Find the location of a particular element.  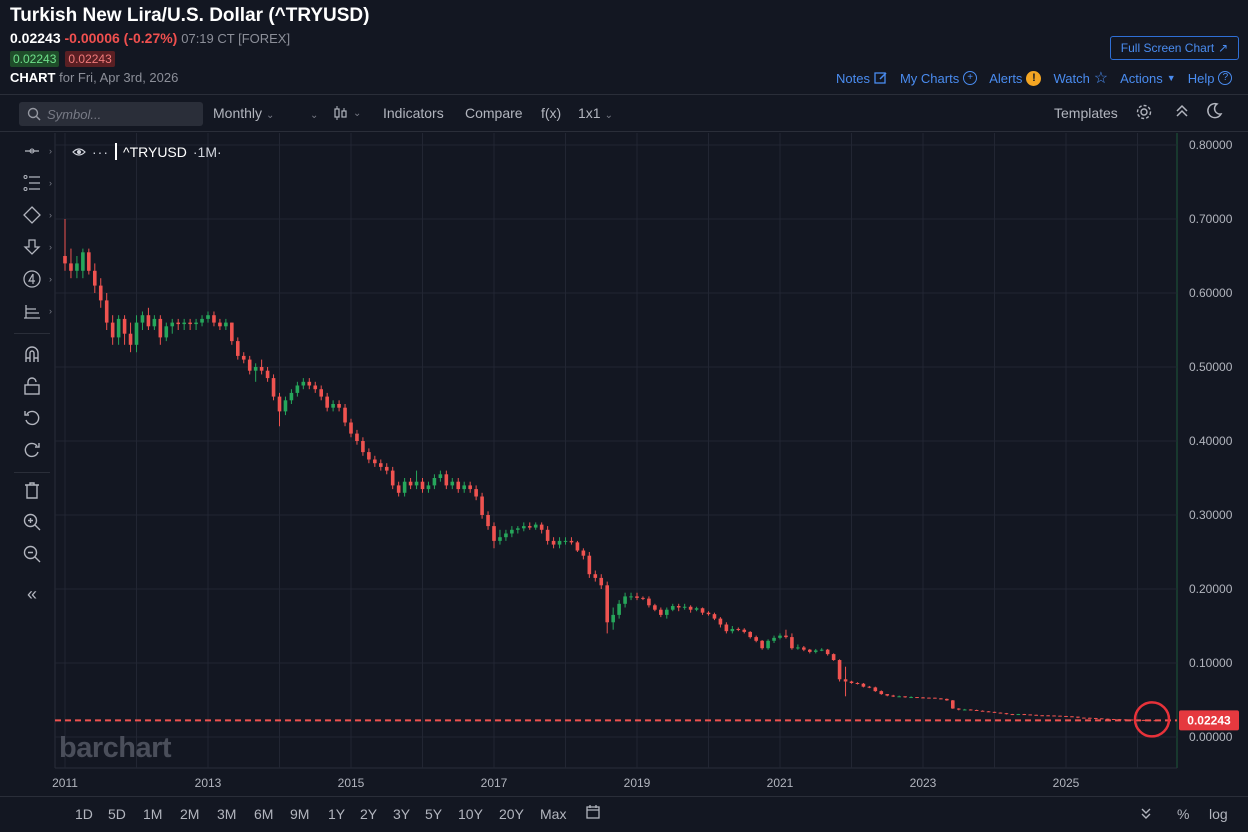

lock-tool is located at coordinates (32, 386).